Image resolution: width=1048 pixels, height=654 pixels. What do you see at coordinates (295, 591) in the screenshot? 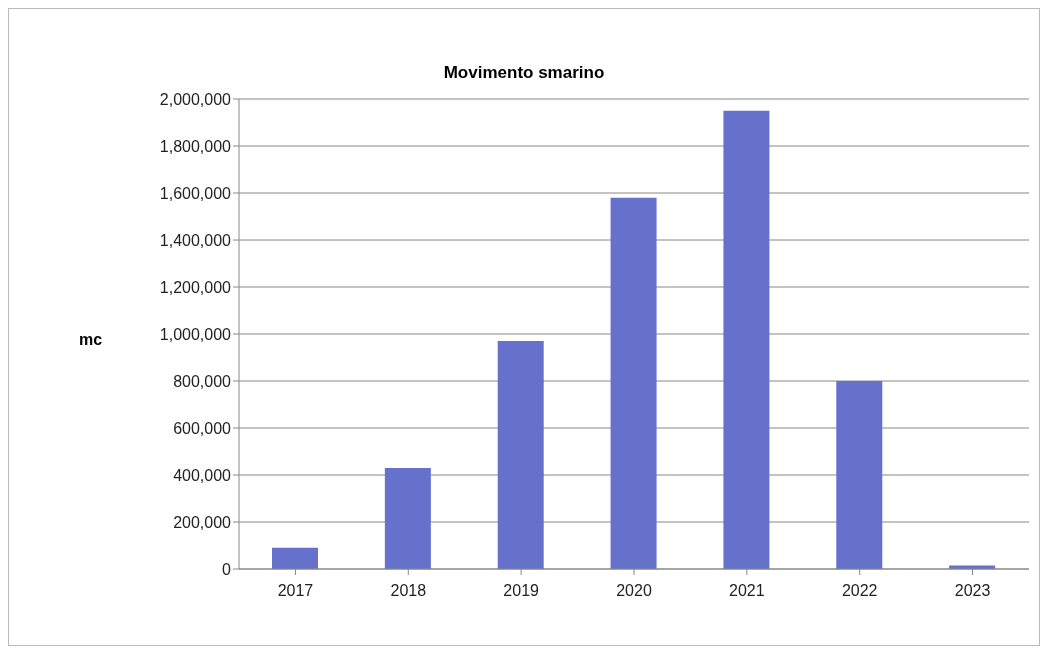
I see `x-tick-label: 2017` at bounding box center [295, 591].